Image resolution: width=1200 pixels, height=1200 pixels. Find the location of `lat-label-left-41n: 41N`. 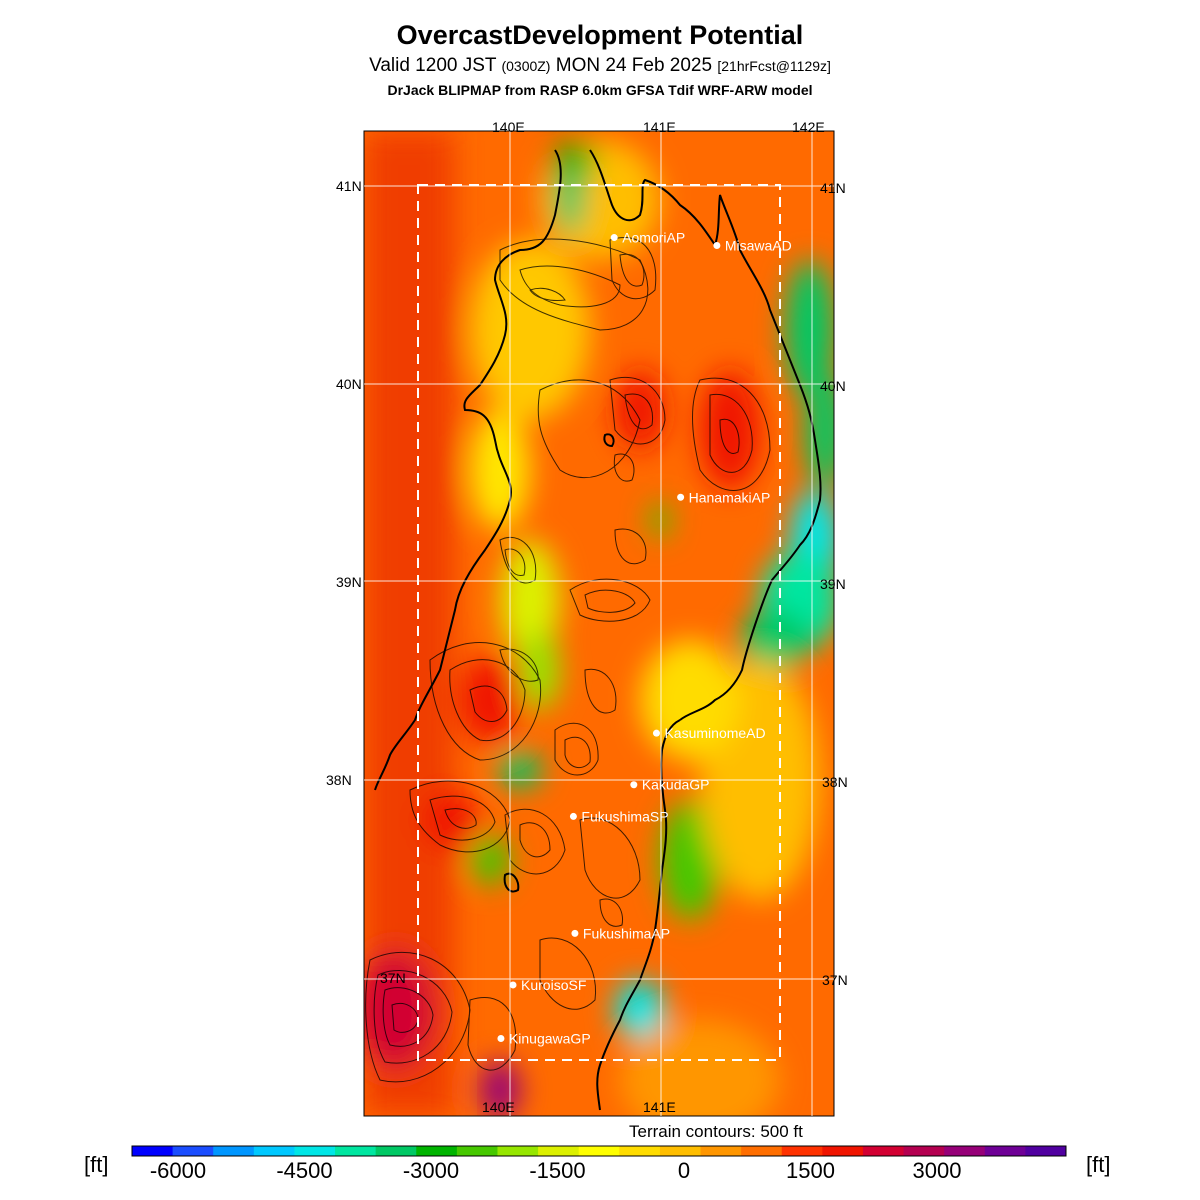

lat-label-left-41n: 41N is located at coordinates (349, 186).